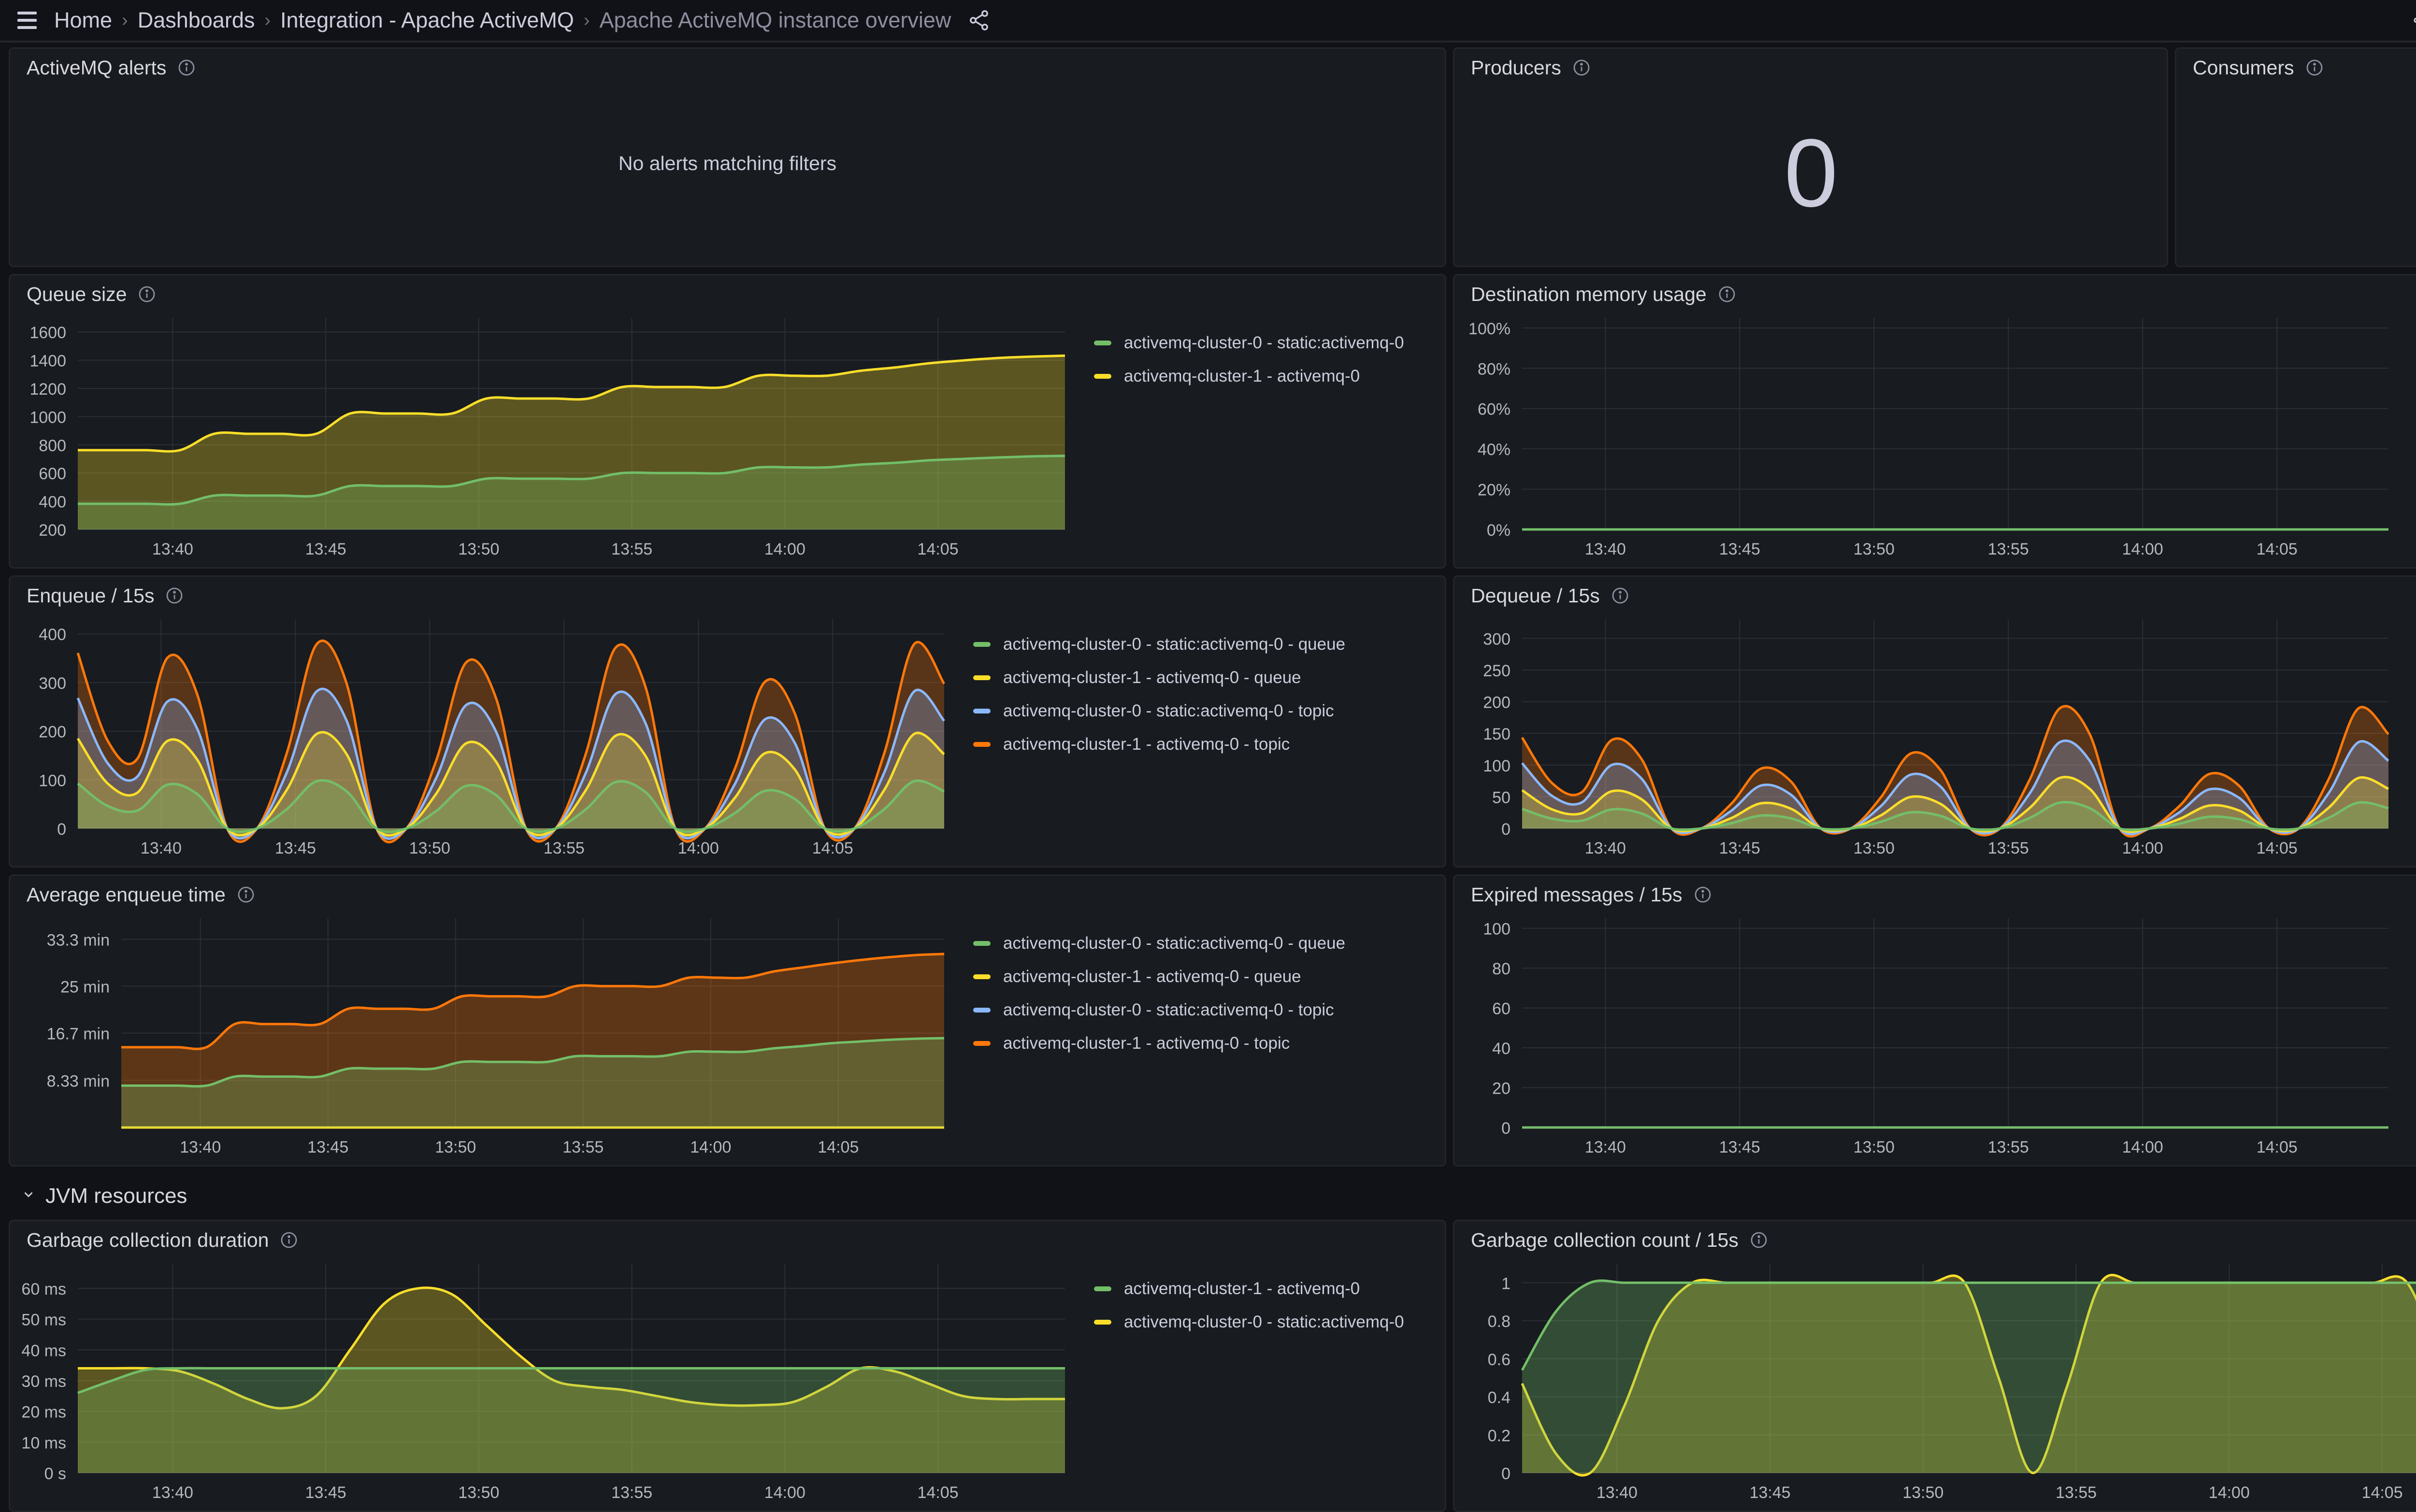 The image size is (2416, 1512). Describe the element at coordinates (77, 294) in the screenshot. I see `panel-title: Queue size` at that location.